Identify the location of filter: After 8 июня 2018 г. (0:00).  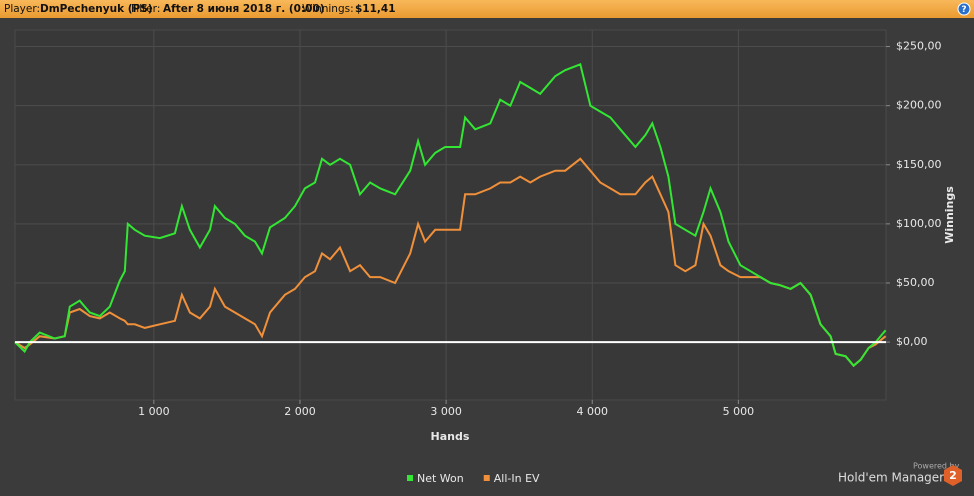
(244, 9).